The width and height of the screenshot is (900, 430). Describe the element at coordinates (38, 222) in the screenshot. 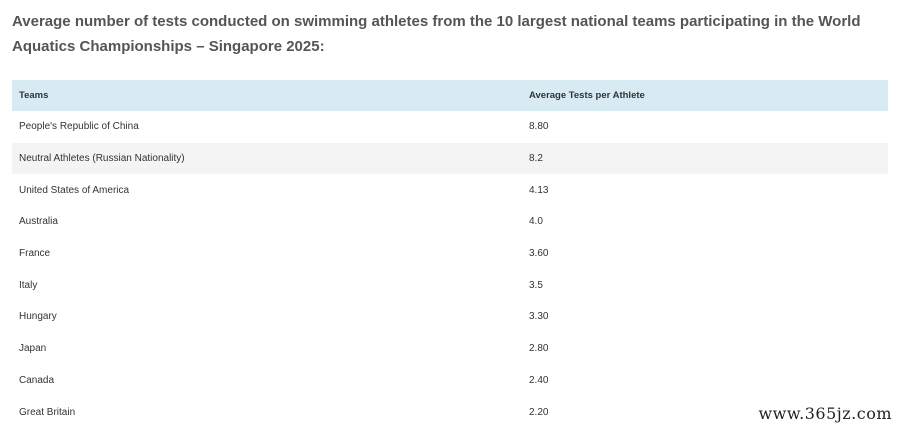

I see `team-cell: Australia` at that location.